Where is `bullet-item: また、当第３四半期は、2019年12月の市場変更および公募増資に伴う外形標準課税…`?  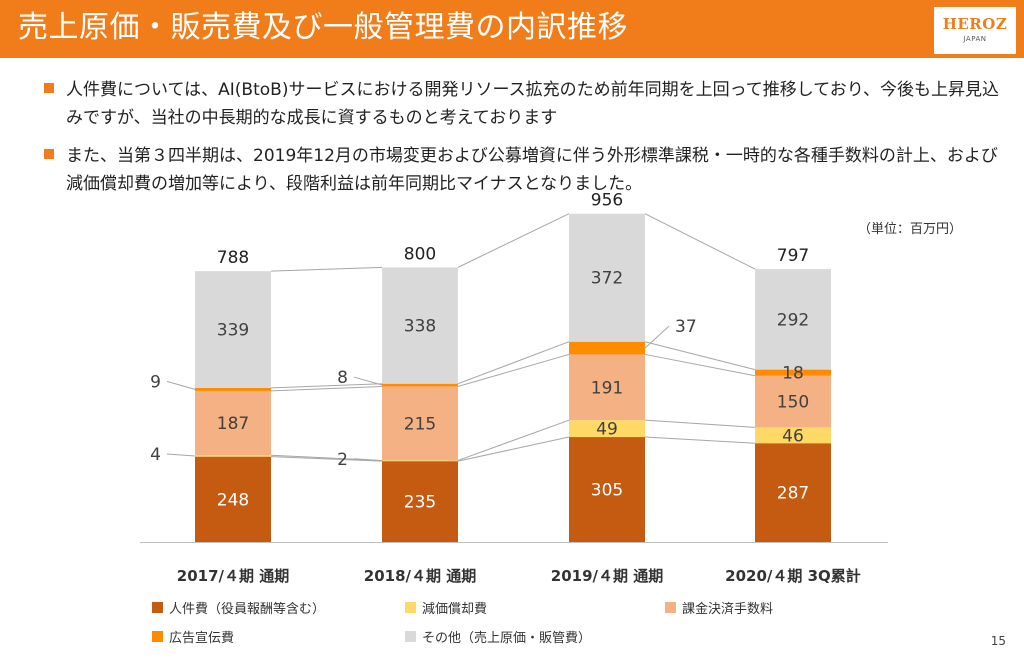
bullet-item: また、当第３四半期は、2019年12月の市場変更および公募増資に伴う外形標準課税… is located at coordinates (528, 170).